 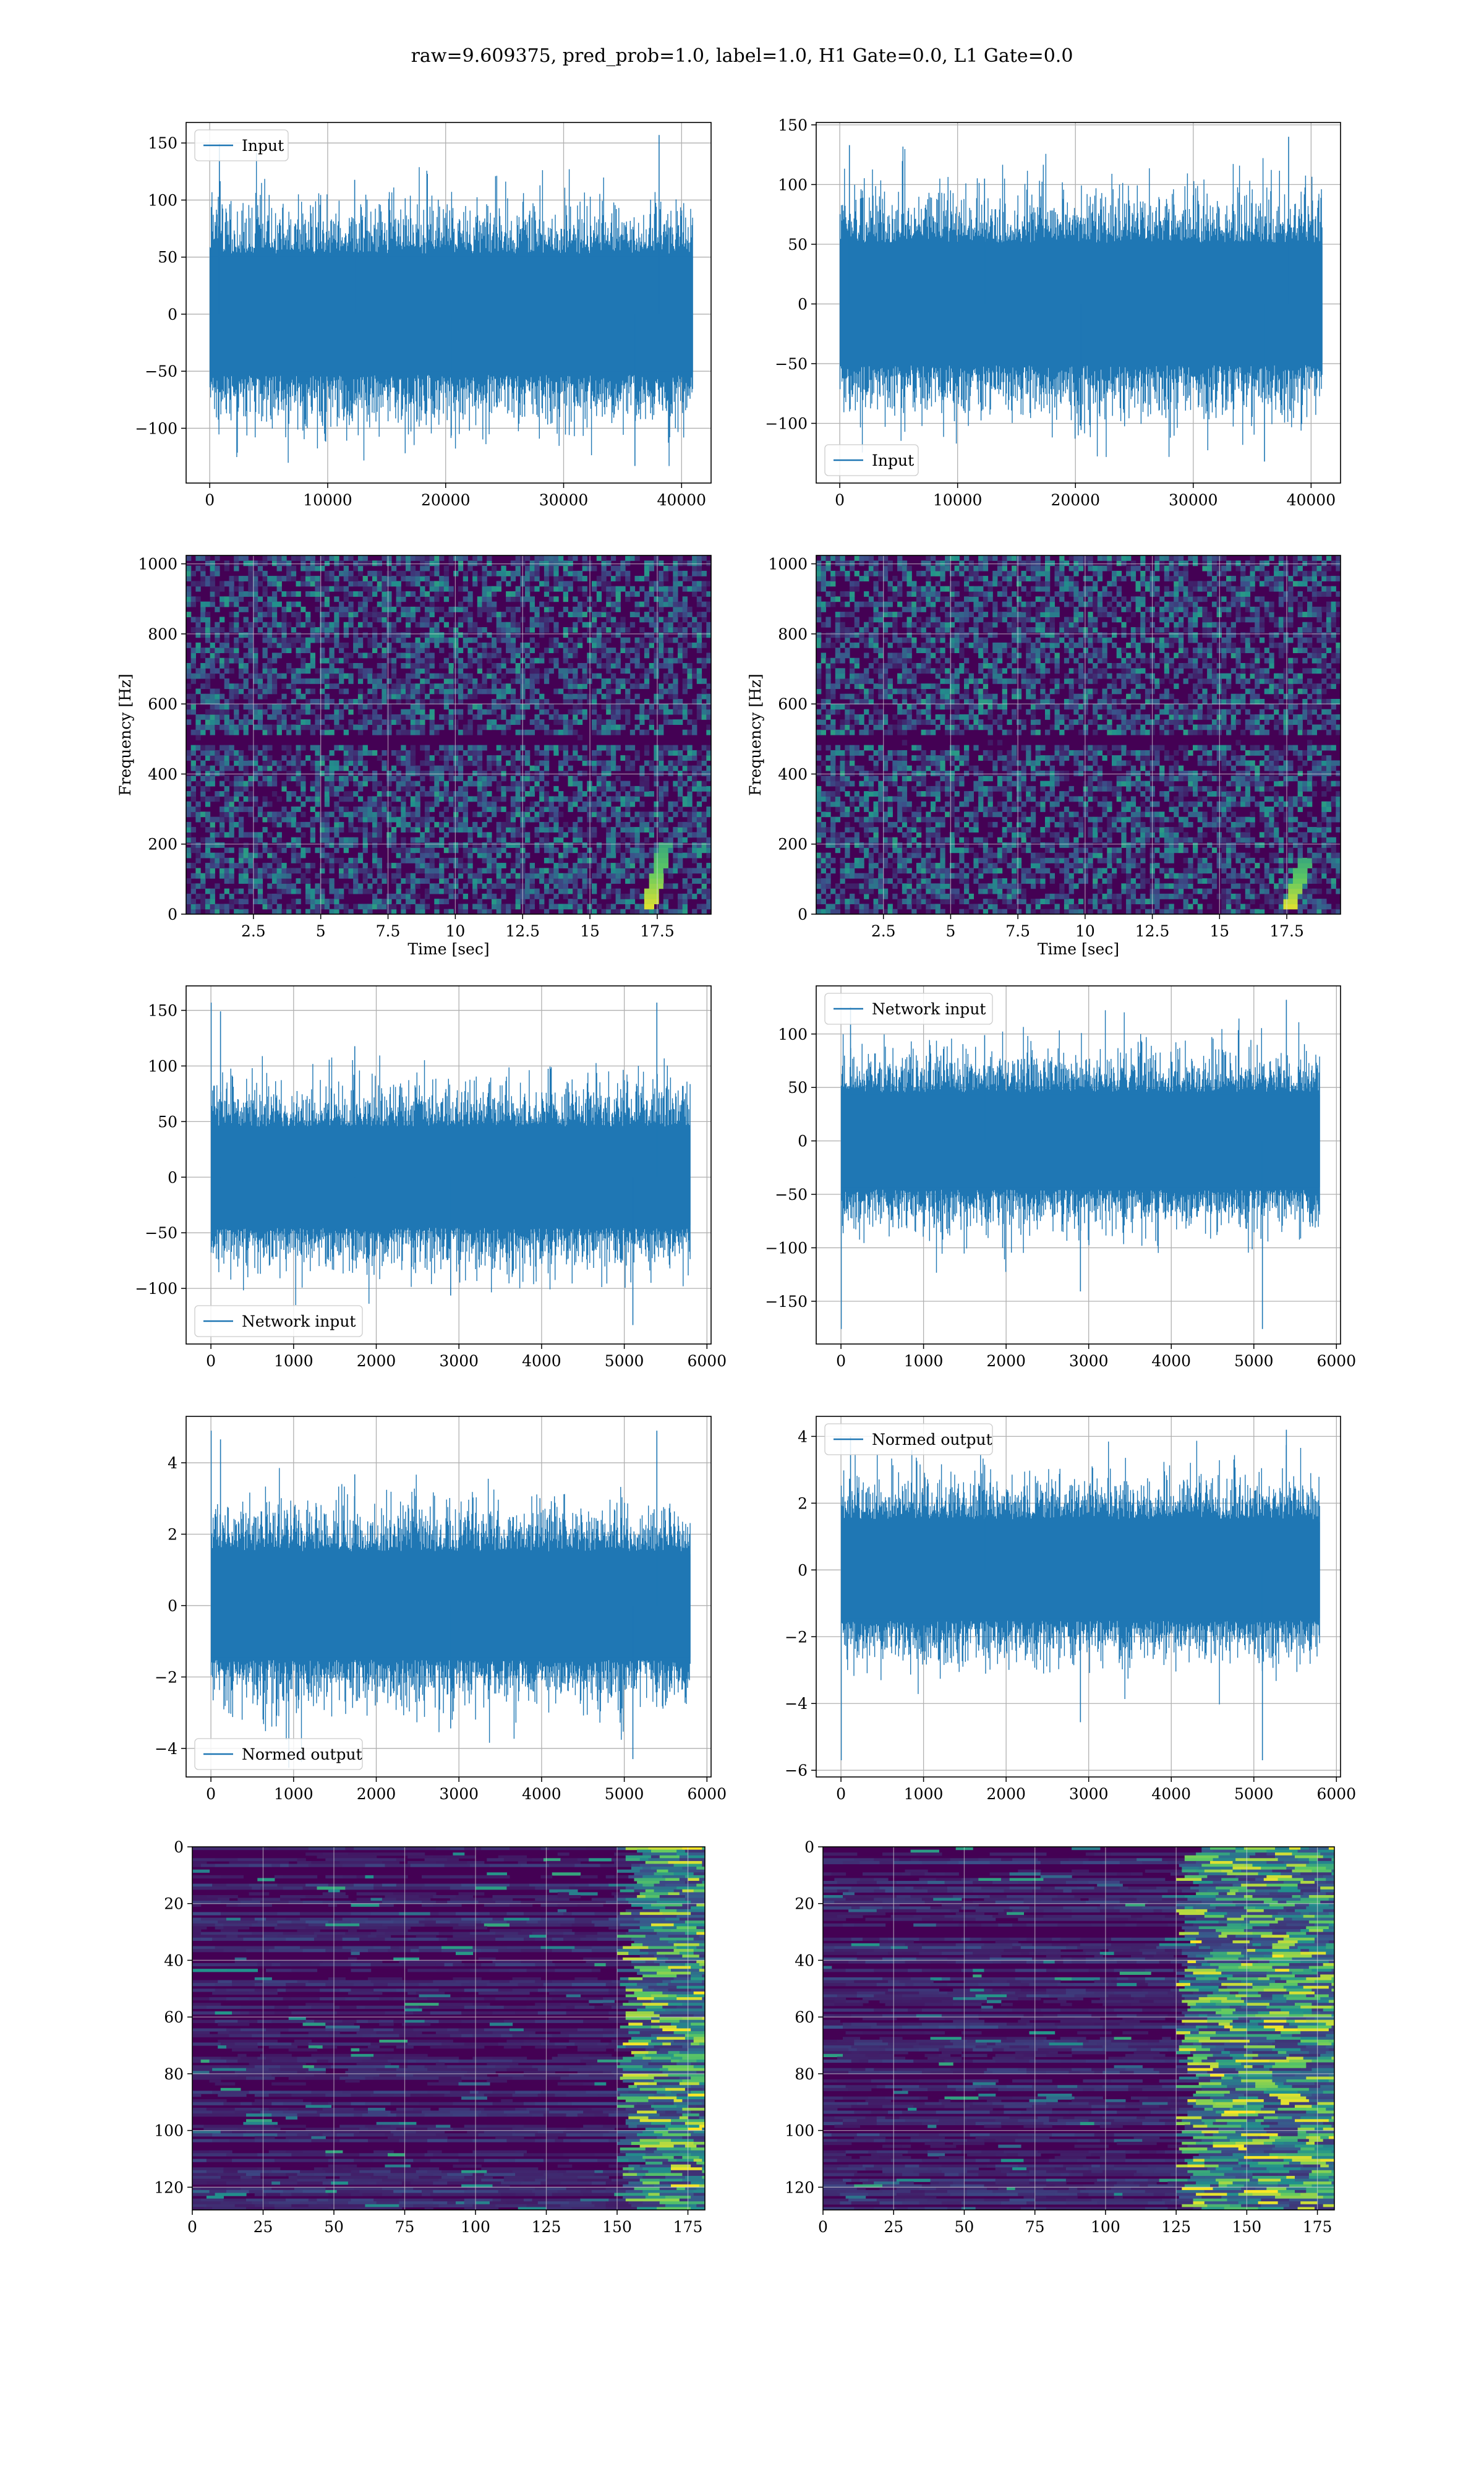 I want to click on legend: Normed output, so click(x=278, y=1754).